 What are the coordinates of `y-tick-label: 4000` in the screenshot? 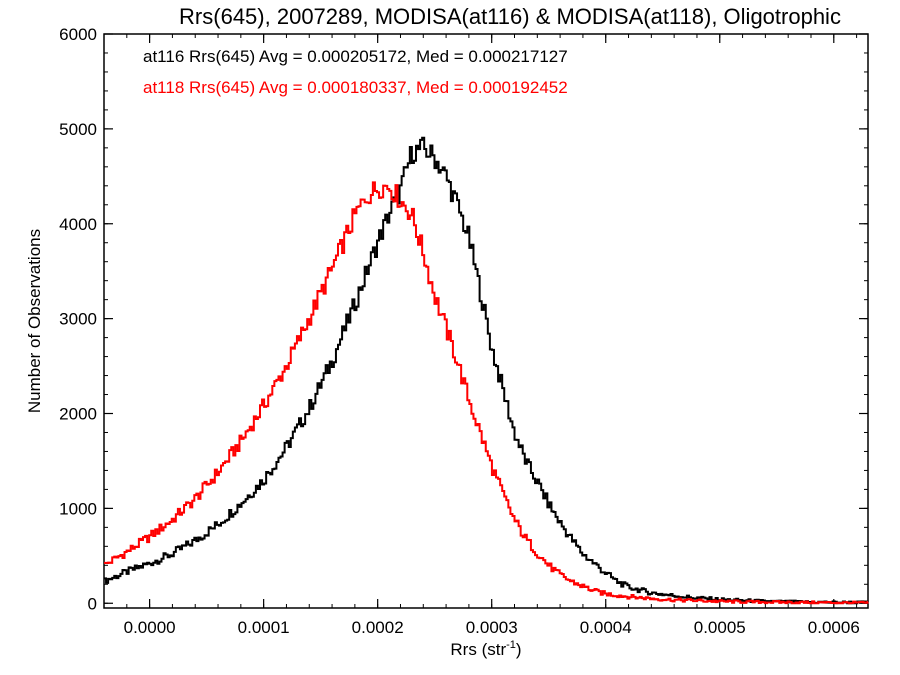 It's located at (78, 224).